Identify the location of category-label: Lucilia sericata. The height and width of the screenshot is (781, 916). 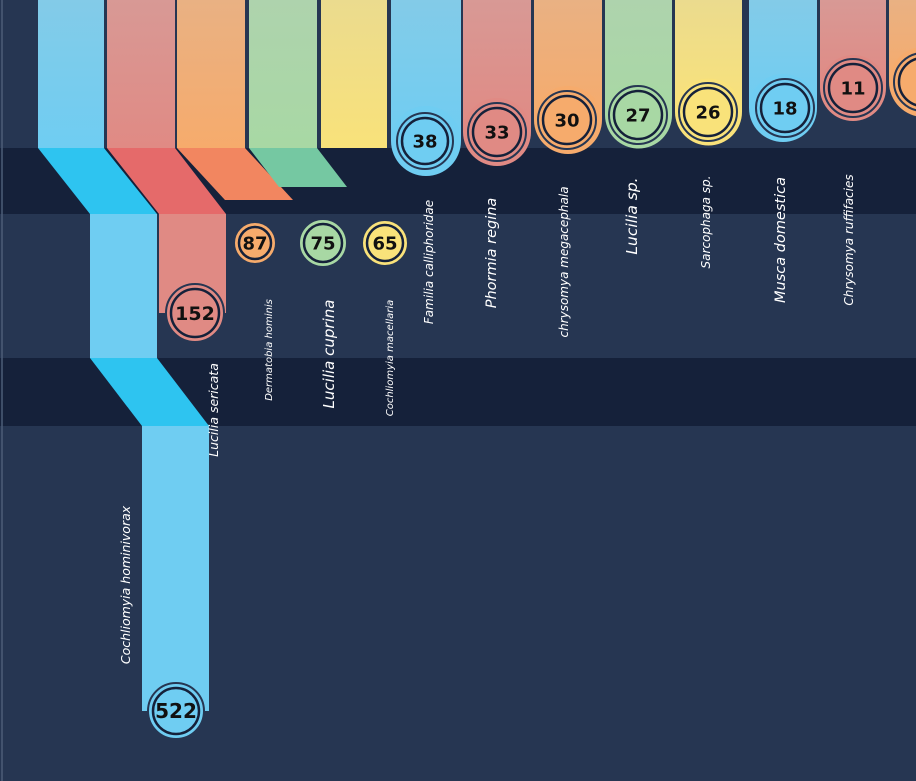
(213, 410).